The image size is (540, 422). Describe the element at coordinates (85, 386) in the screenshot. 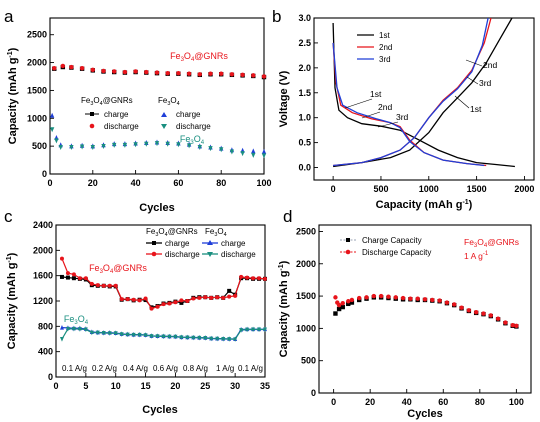

I see `panel-c-xtick-label: 5` at that location.